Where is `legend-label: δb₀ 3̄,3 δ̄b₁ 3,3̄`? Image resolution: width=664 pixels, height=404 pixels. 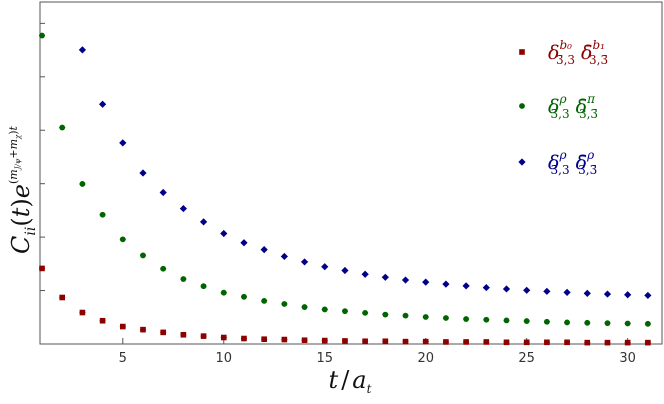
legend-label: δb₀ 3̄,3 δ̄b₁ 3,3̄ is located at coordinates (578, 52).